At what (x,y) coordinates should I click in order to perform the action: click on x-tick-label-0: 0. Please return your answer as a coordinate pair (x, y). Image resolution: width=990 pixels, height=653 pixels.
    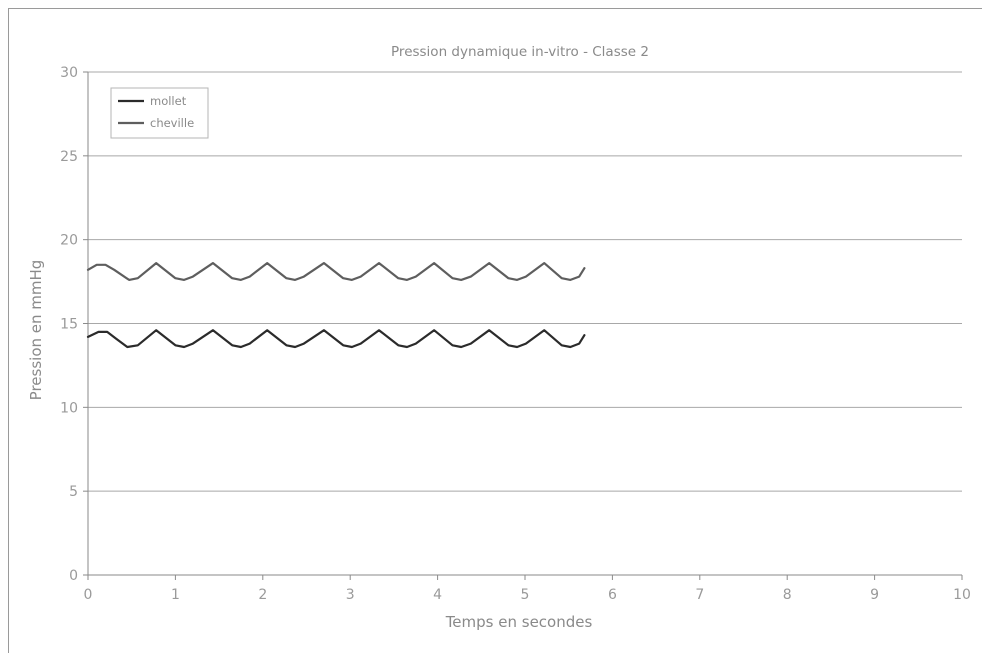
    Looking at the image, I should click on (88, 595).